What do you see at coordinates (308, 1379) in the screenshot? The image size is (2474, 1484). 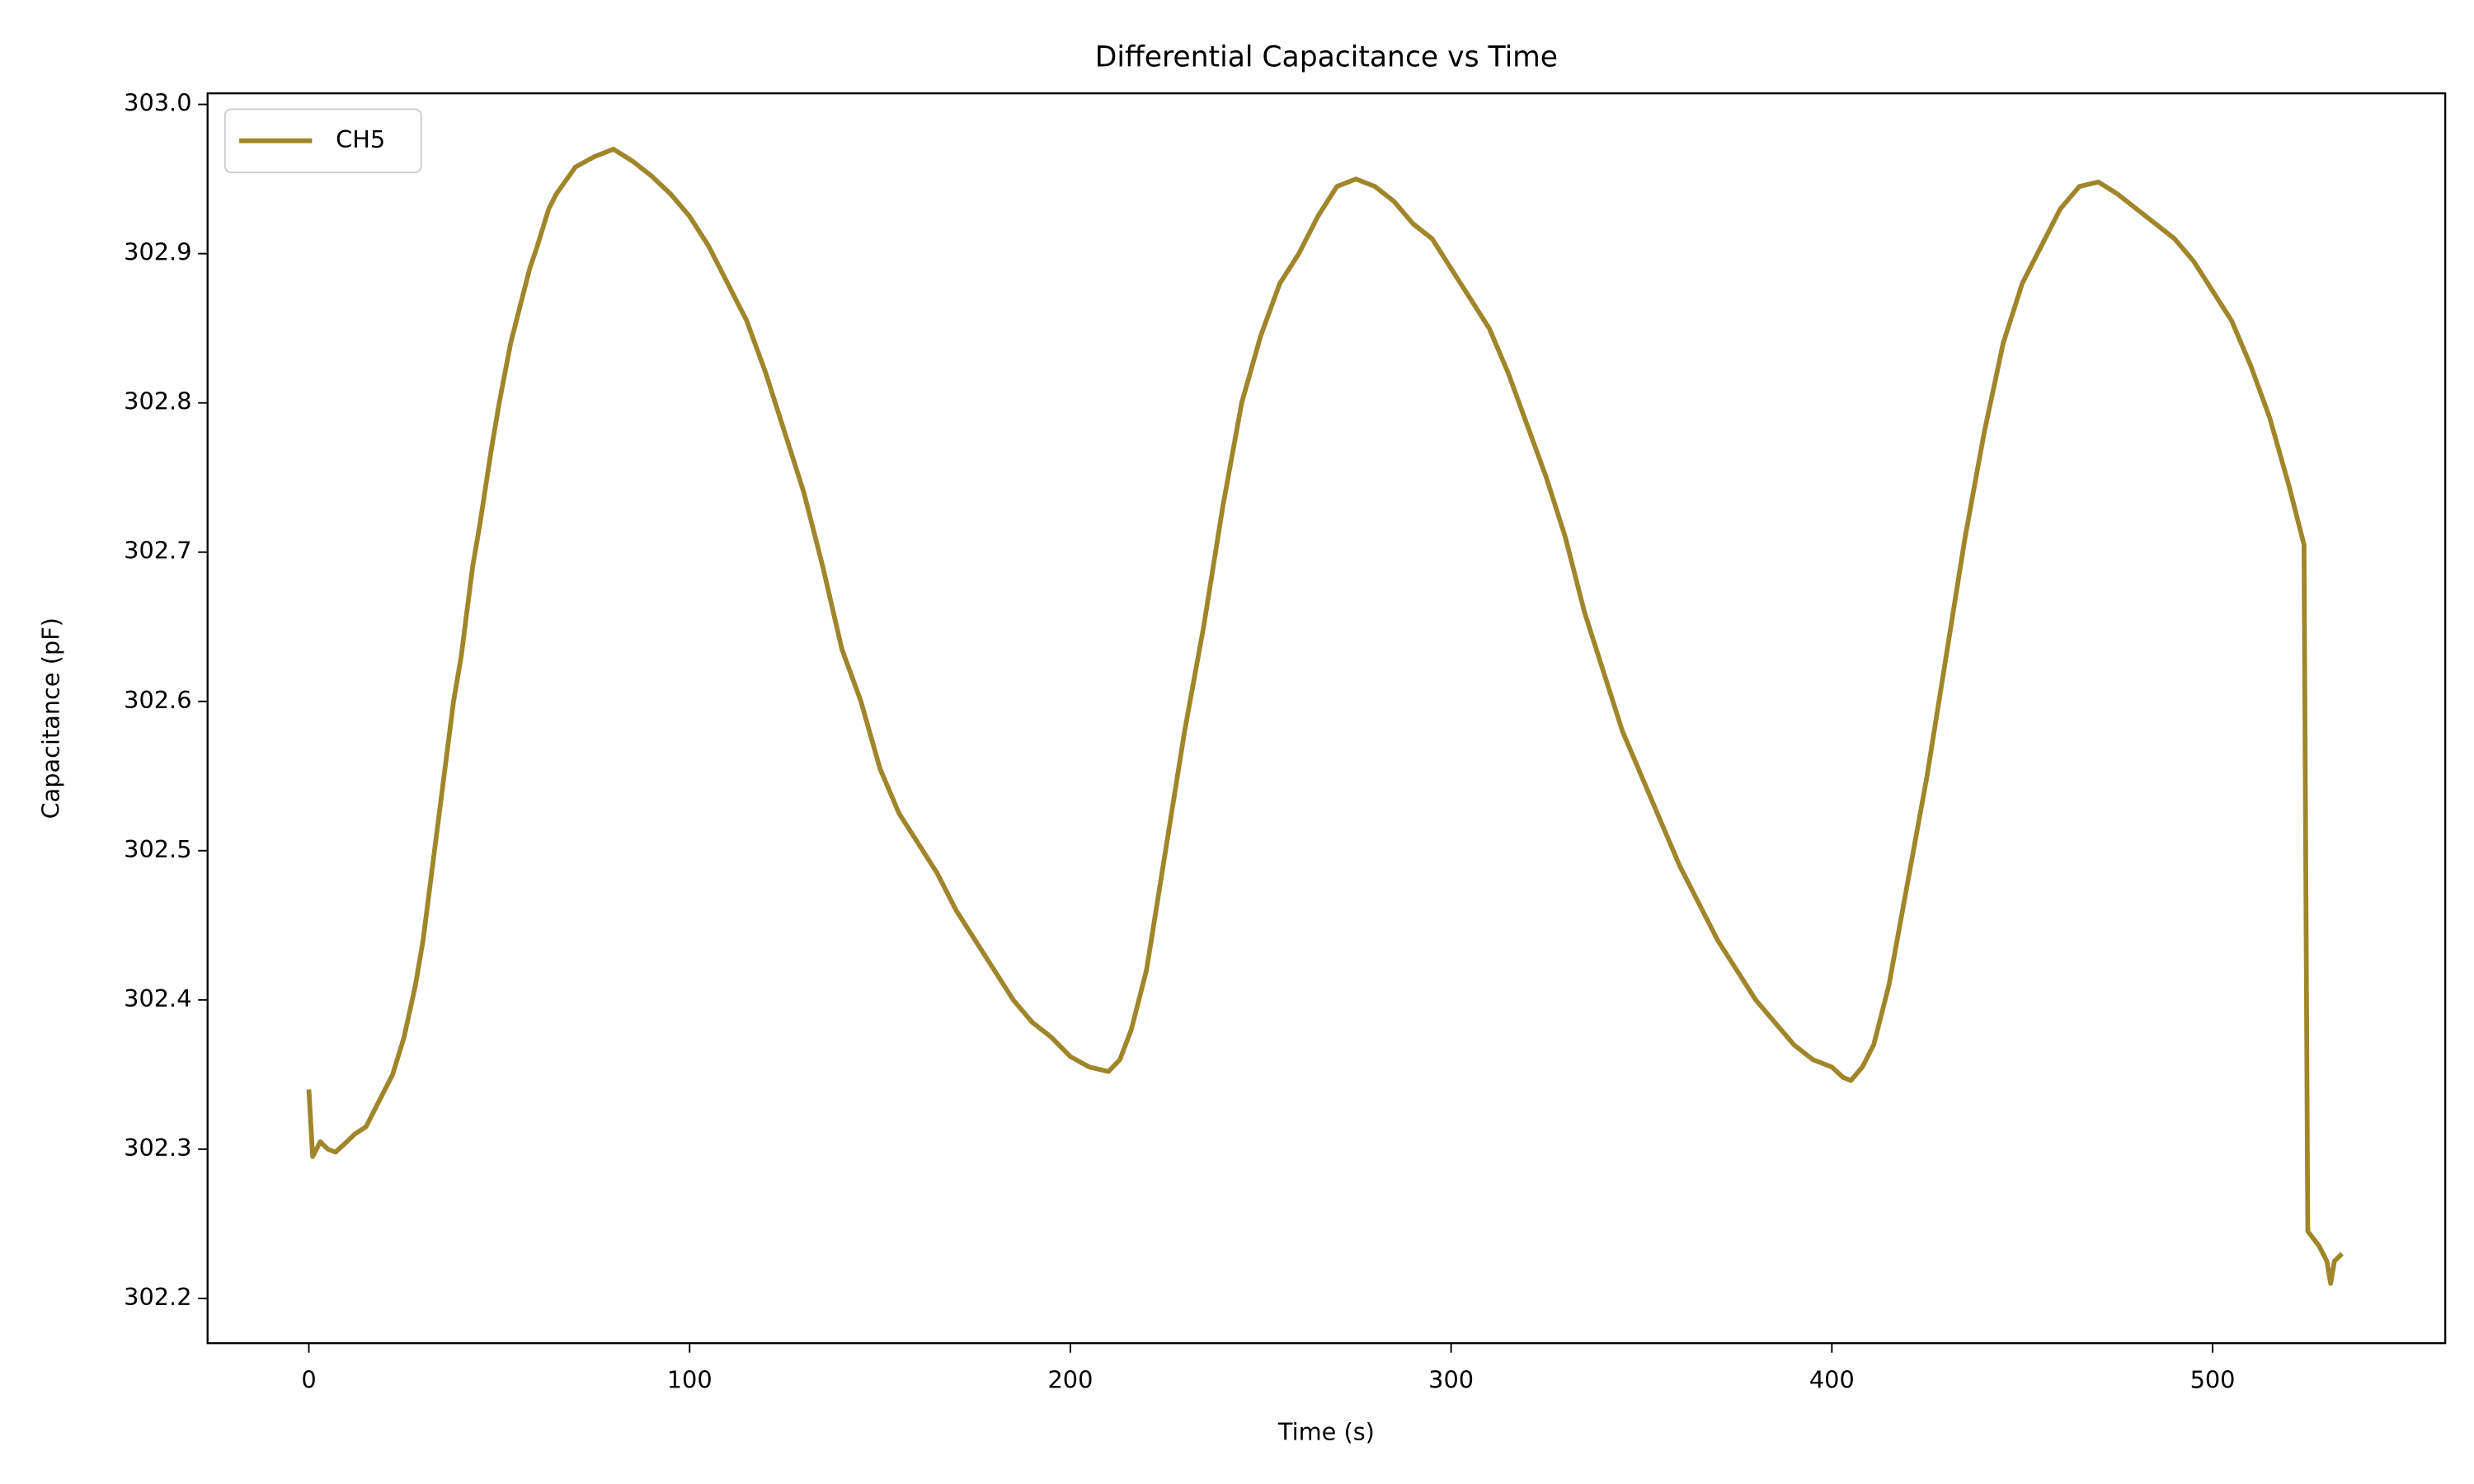 I see `x-tick-label: 0` at bounding box center [308, 1379].